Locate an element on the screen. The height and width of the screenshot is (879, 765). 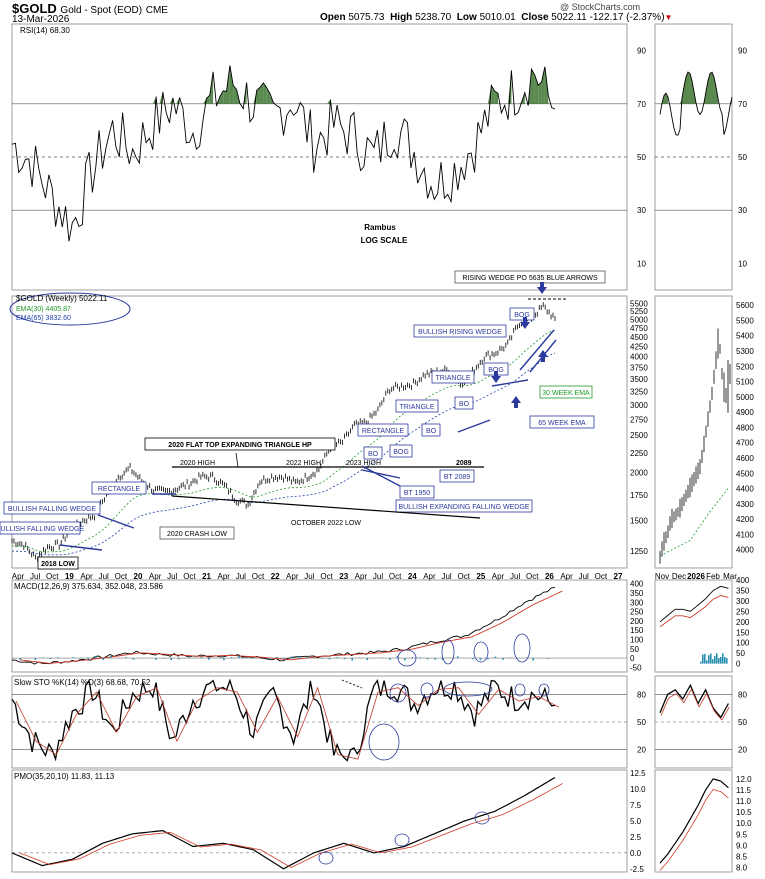
annot-triangle-1: TRIANGLE is located at coordinates (452, 378).